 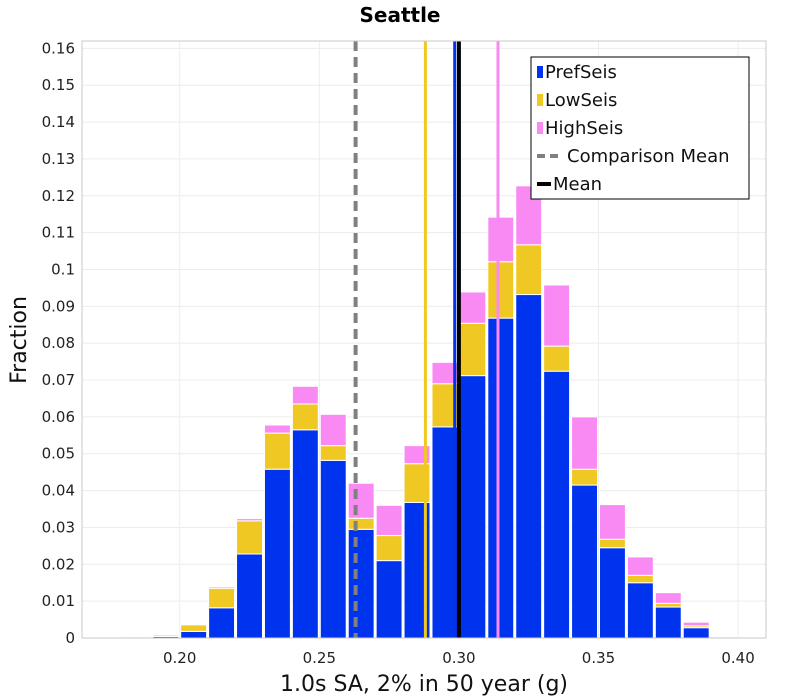 I want to click on legend-box, so click(x=640, y=128).